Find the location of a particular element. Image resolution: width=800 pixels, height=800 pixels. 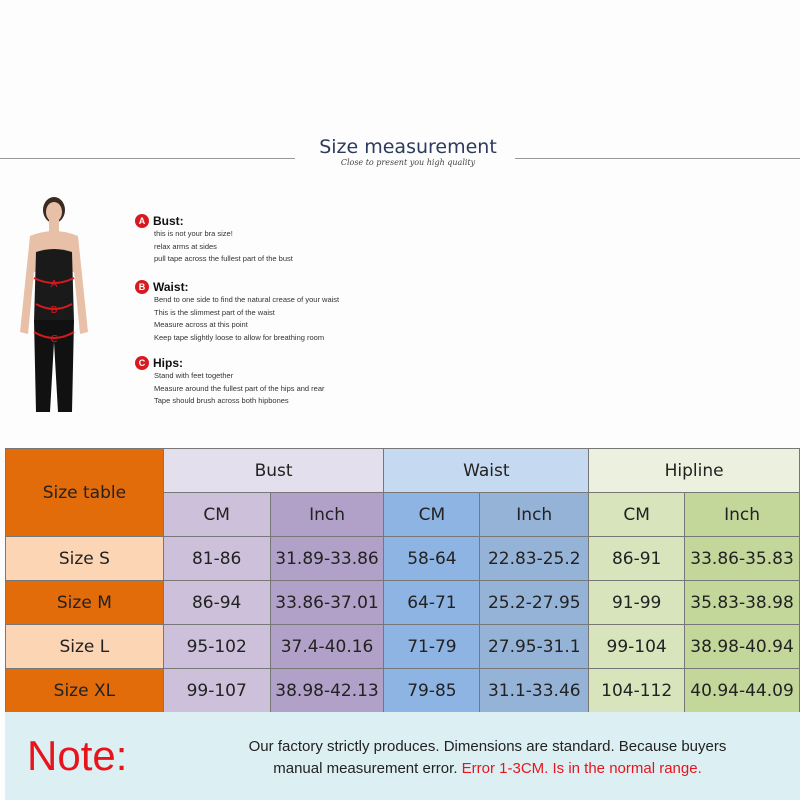

guide-line: Measure across at this point is located at coordinates (201, 324).